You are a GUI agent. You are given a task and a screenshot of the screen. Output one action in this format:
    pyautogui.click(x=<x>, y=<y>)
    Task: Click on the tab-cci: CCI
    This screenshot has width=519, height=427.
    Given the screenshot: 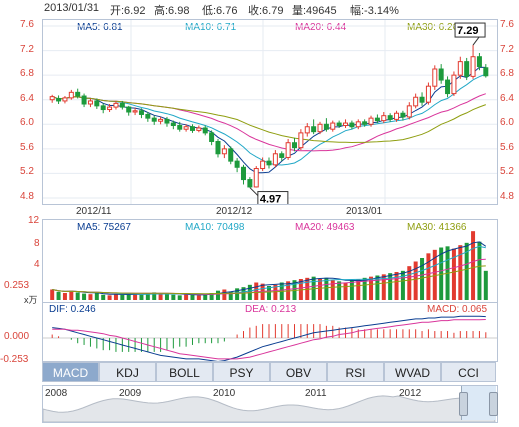 What is the action you would take?
    pyautogui.click(x=468, y=372)
    